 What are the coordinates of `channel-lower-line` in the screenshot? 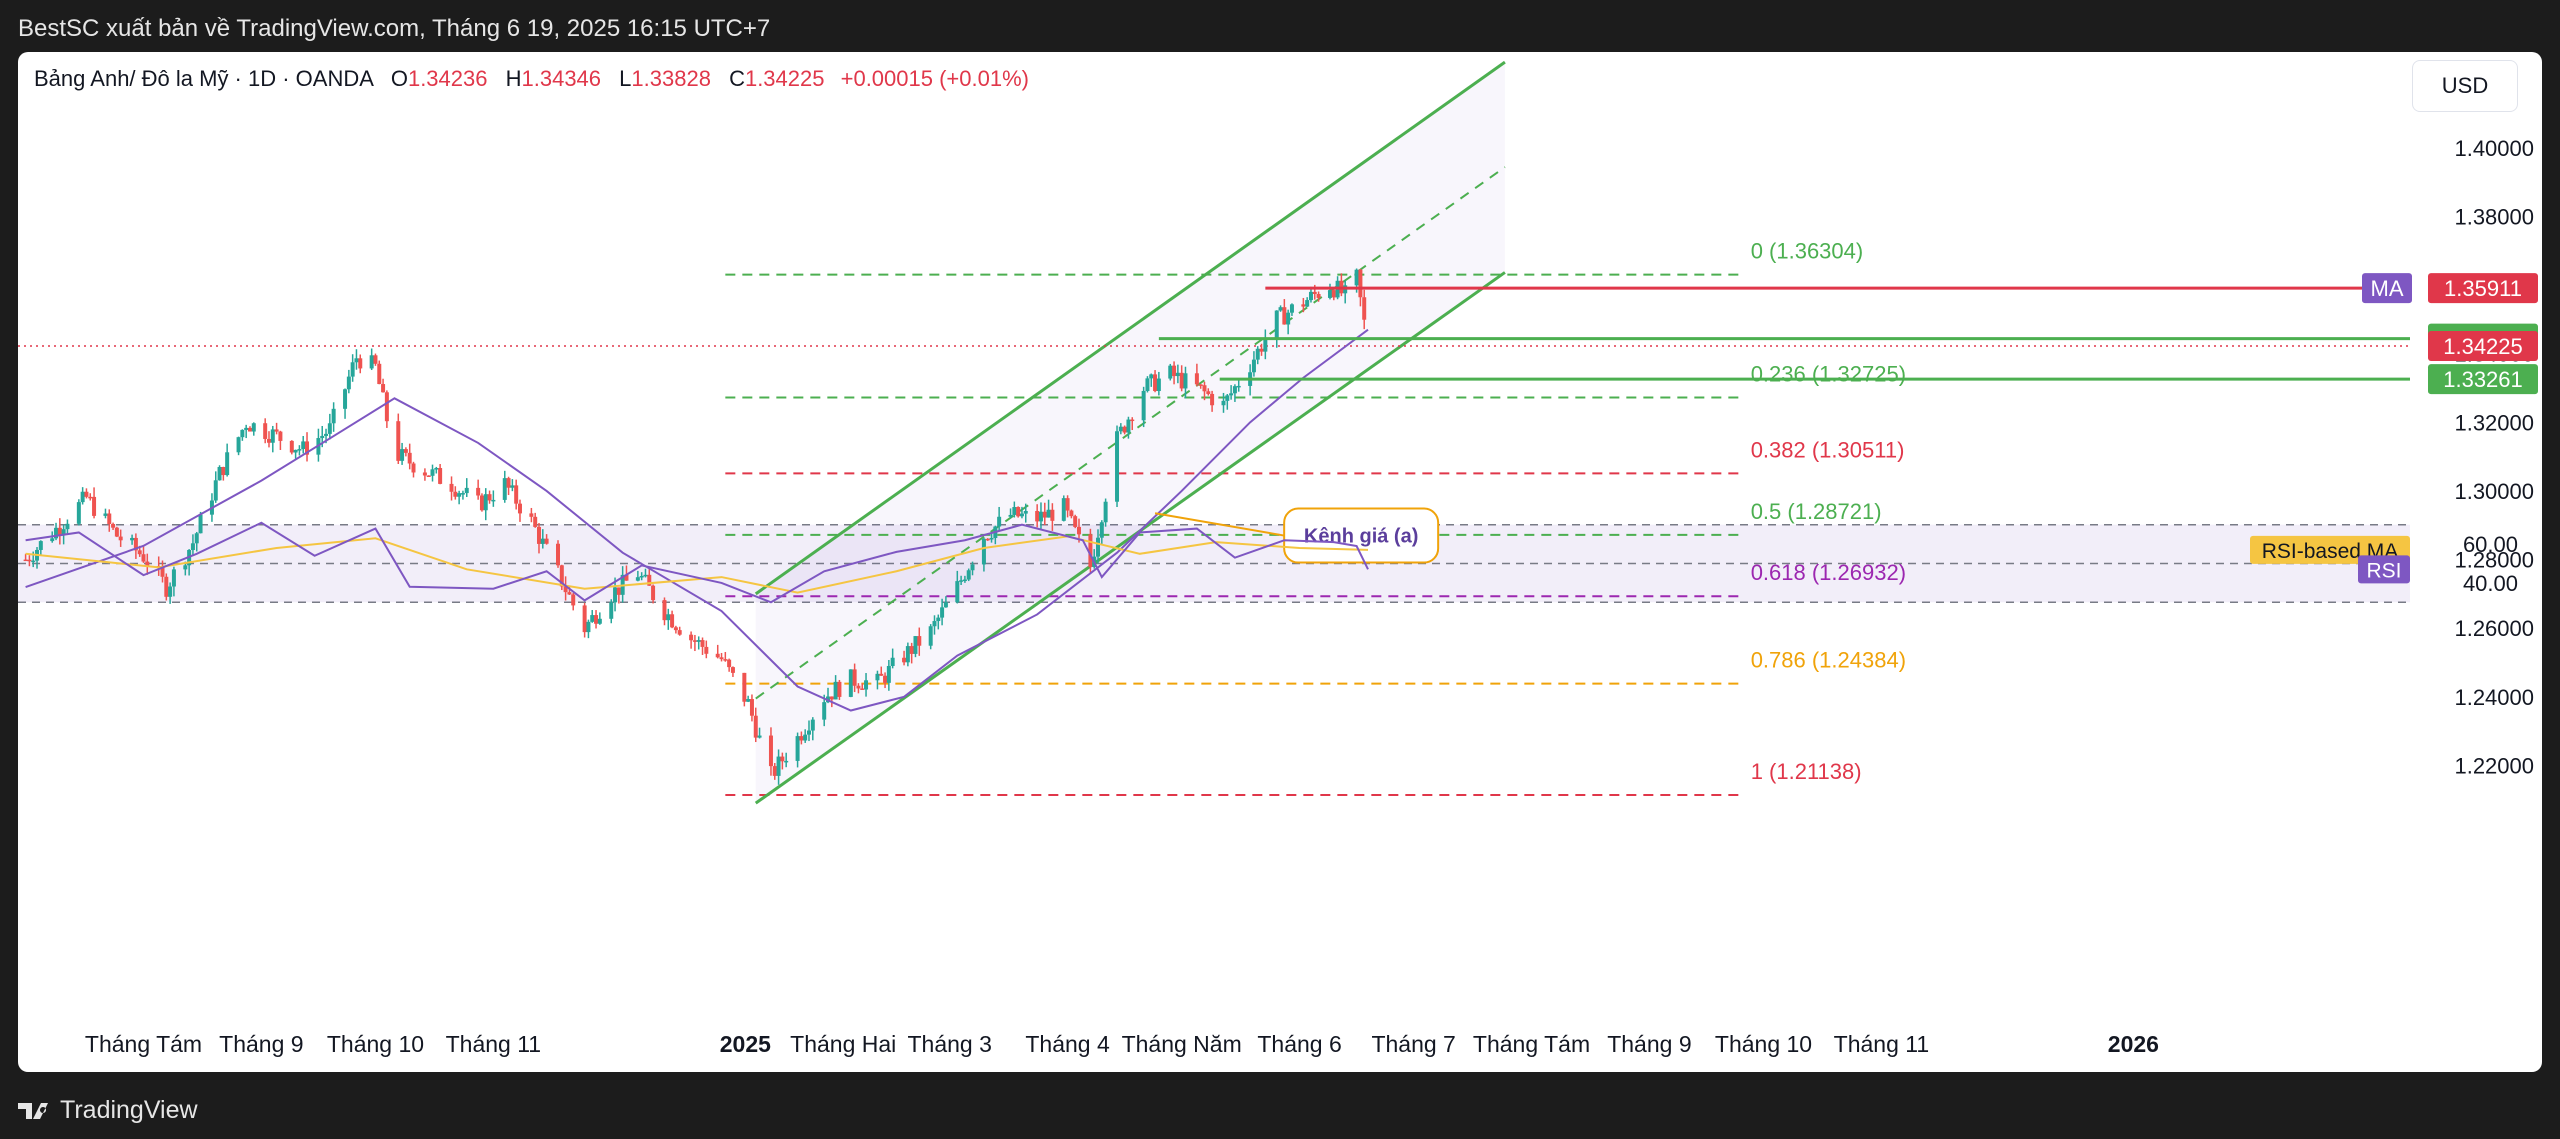 It's located at (1130, 538).